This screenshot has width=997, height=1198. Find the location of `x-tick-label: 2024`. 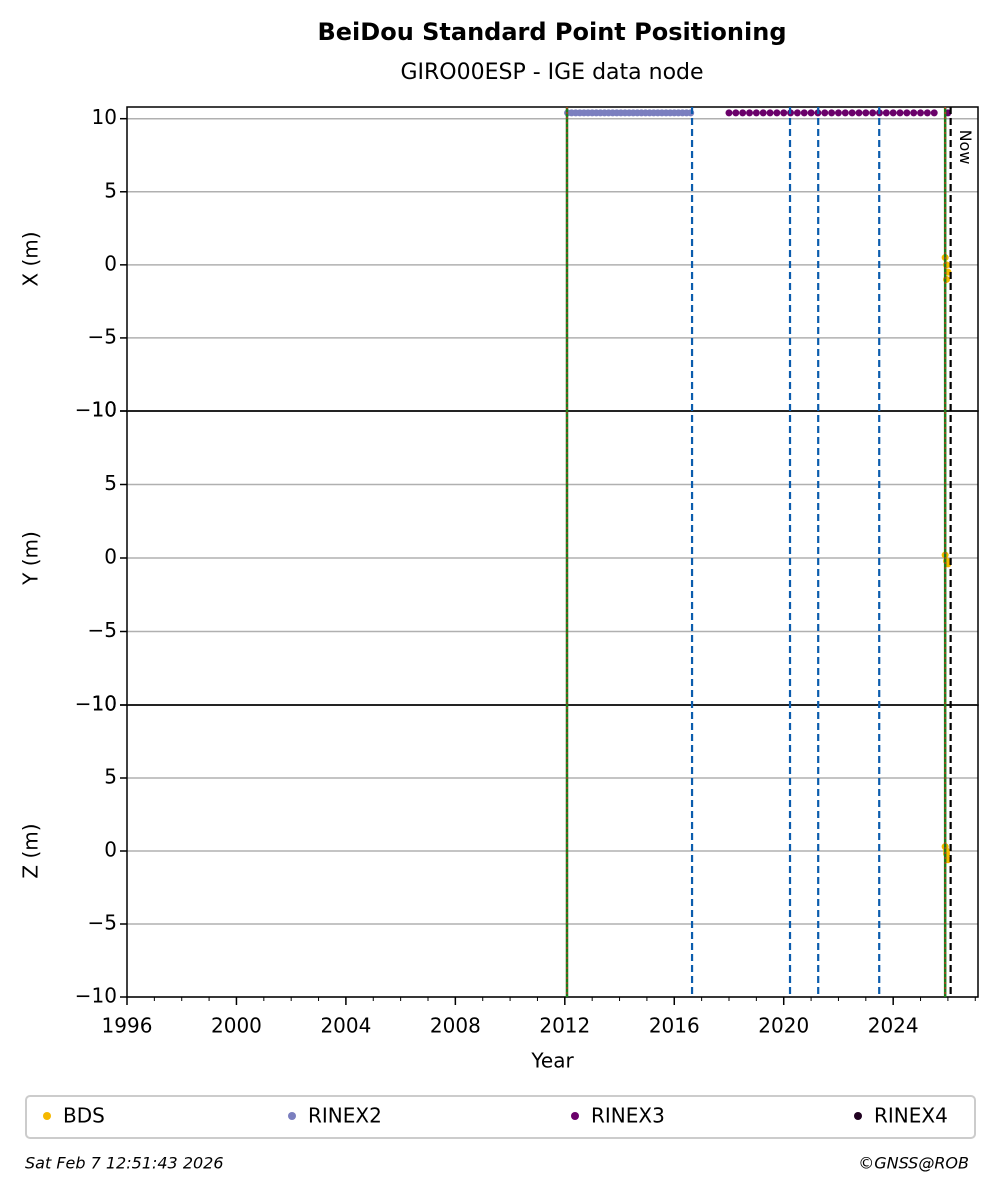

x-tick-label: 2024 is located at coordinates (893, 1026).